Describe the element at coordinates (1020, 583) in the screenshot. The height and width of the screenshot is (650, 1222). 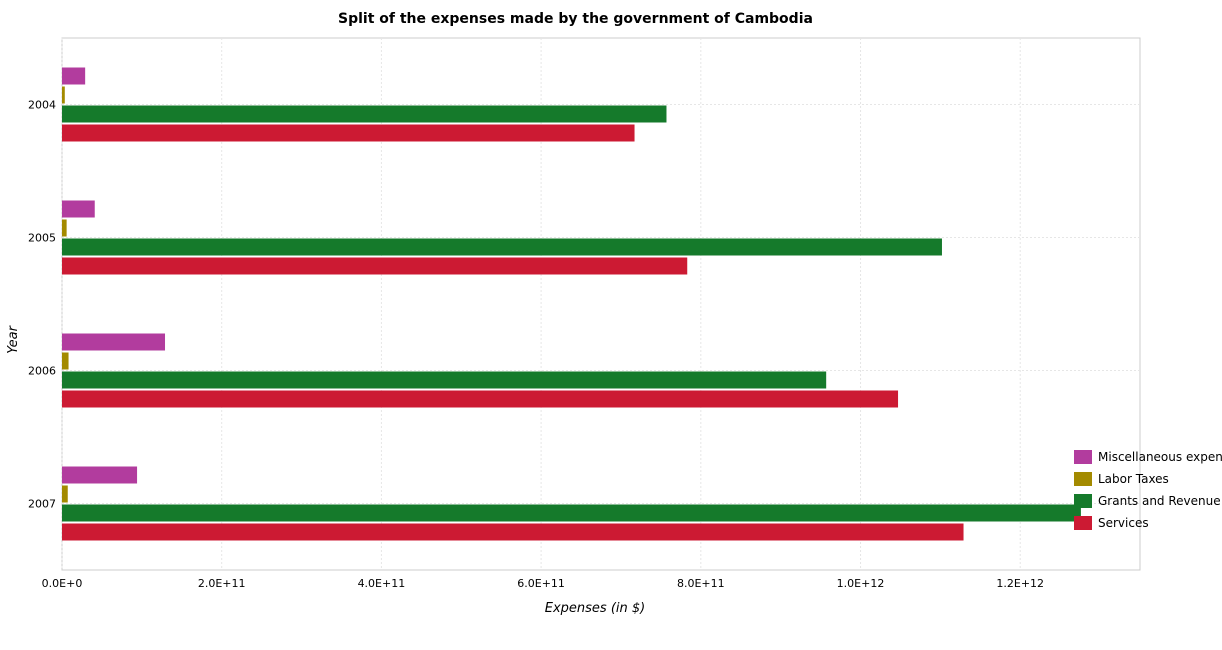
I see `x-tick-label: 1.2E+12` at that location.